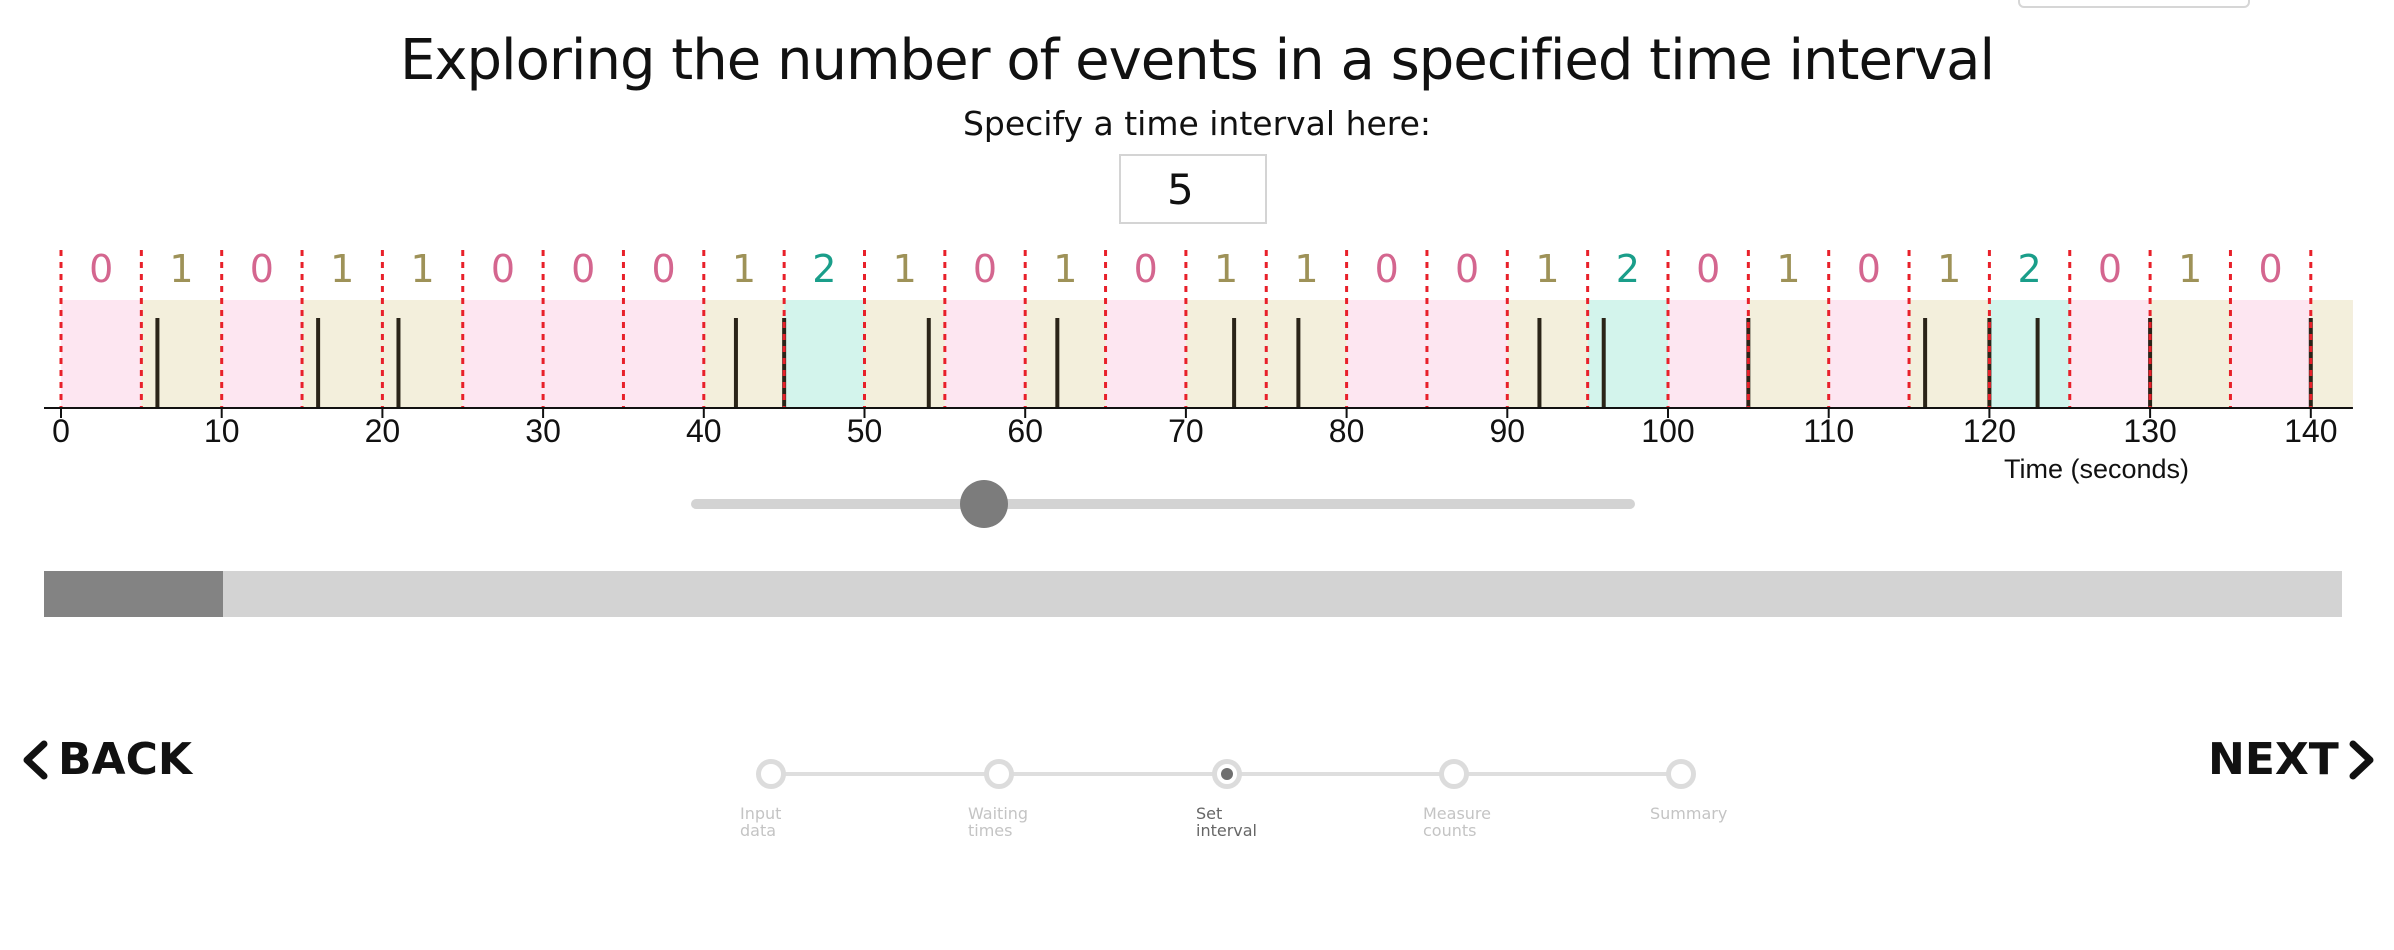 The width and height of the screenshot is (2394, 950). What do you see at coordinates (2310, 431) in the screenshot?
I see `x-tick-label: 140` at bounding box center [2310, 431].